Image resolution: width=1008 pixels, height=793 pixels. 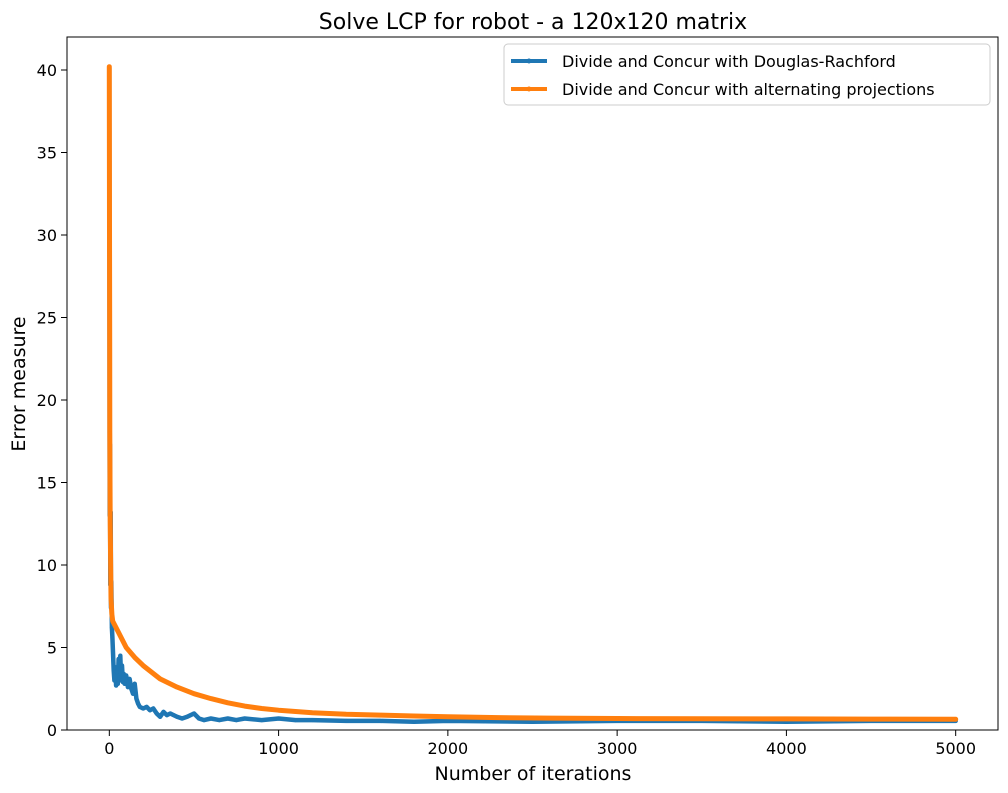 What do you see at coordinates (52, 730) in the screenshot?
I see `y-tick-label: 0` at bounding box center [52, 730].